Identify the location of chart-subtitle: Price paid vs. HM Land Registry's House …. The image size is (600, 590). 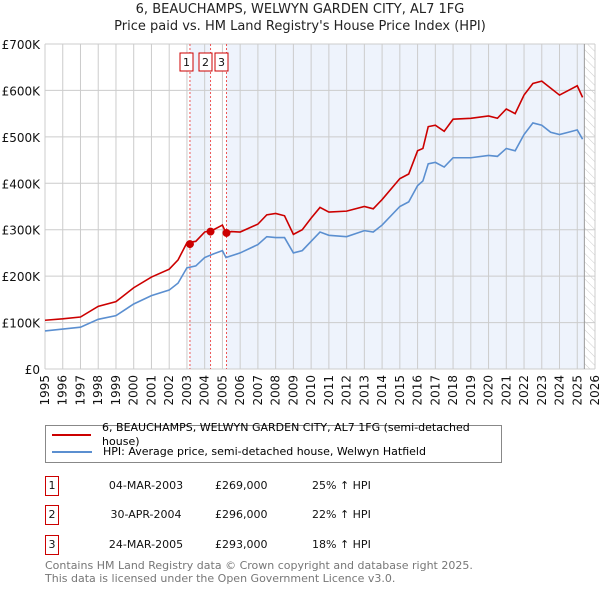
(300, 26).